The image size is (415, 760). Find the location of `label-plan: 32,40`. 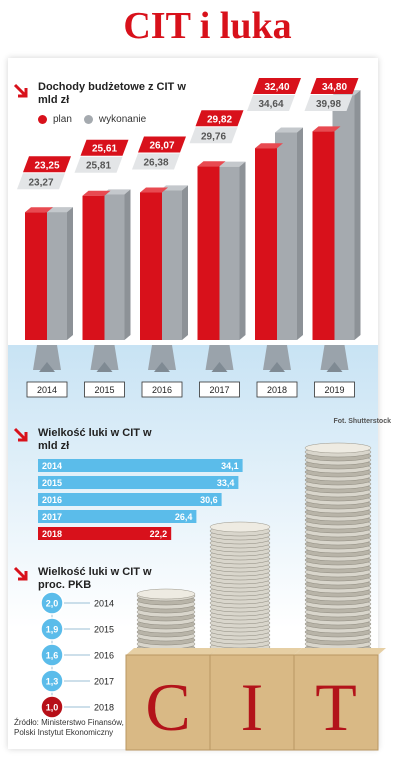

label-plan: 32,40 is located at coordinates (276, 87).